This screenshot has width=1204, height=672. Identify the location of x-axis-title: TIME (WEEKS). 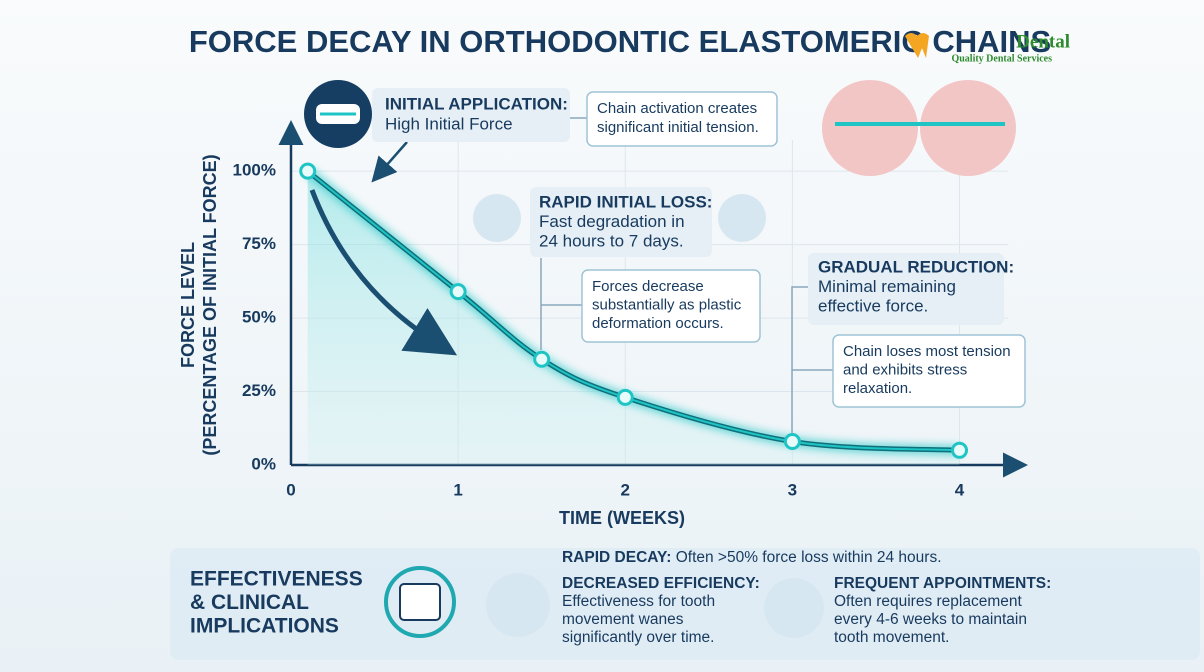
(622, 518).